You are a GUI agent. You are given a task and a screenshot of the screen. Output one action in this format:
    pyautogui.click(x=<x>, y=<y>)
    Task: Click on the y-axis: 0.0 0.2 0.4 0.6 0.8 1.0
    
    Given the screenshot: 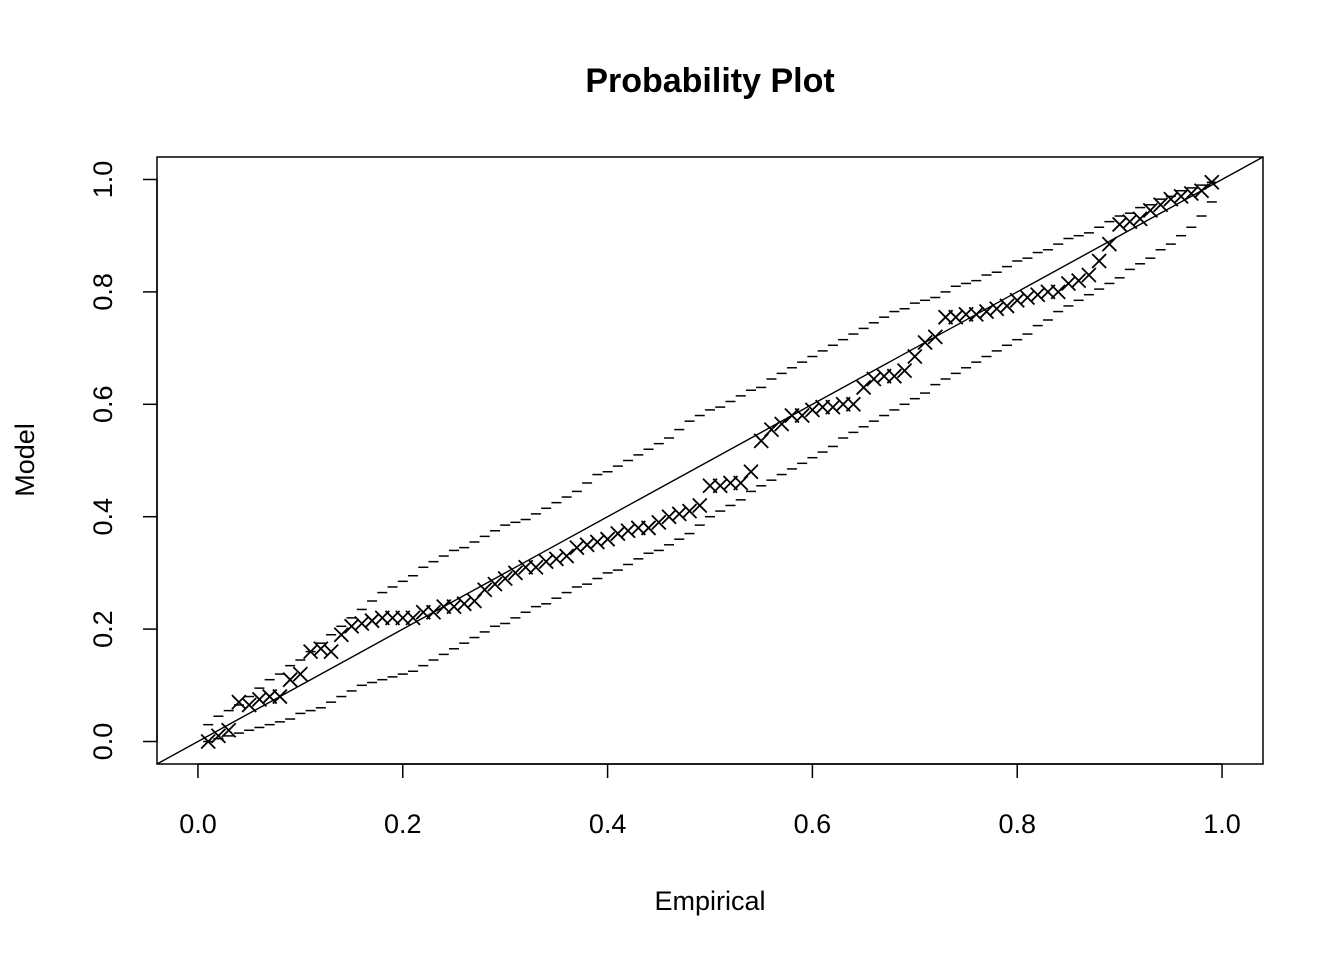 What is the action you would take?
    pyautogui.click(x=123, y=461)
    